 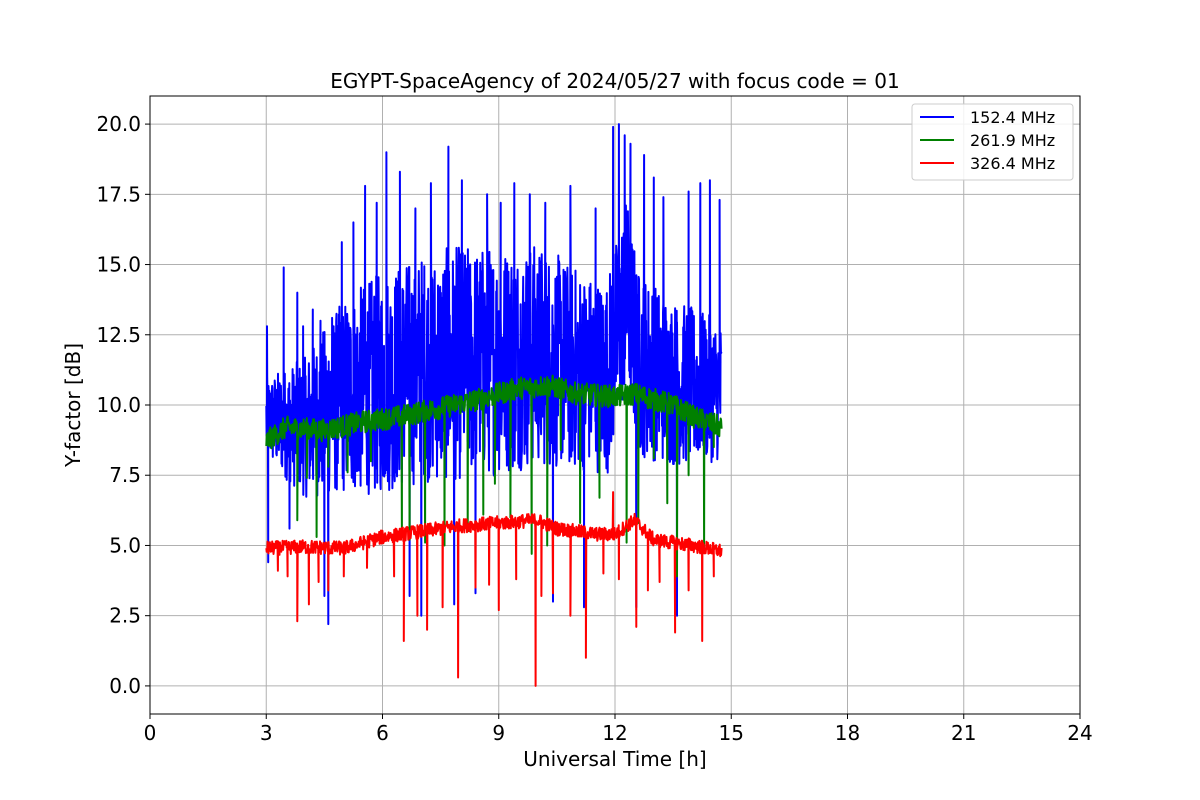 I want to click on x-tick-label: 3, so click(x=266, y=733).